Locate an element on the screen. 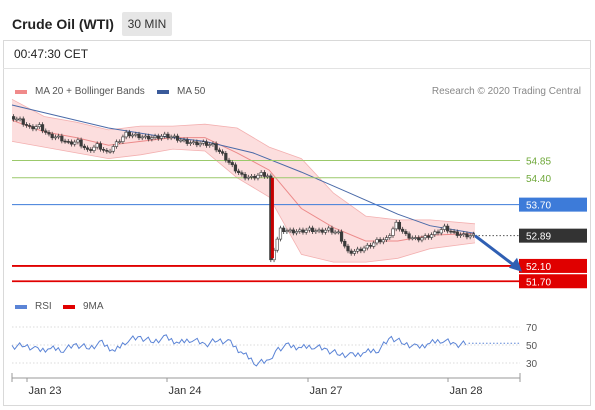 This screenshot has width=595, height=410. chart-title: Crude Oil (WTI) is located at coordinates (63, 24).